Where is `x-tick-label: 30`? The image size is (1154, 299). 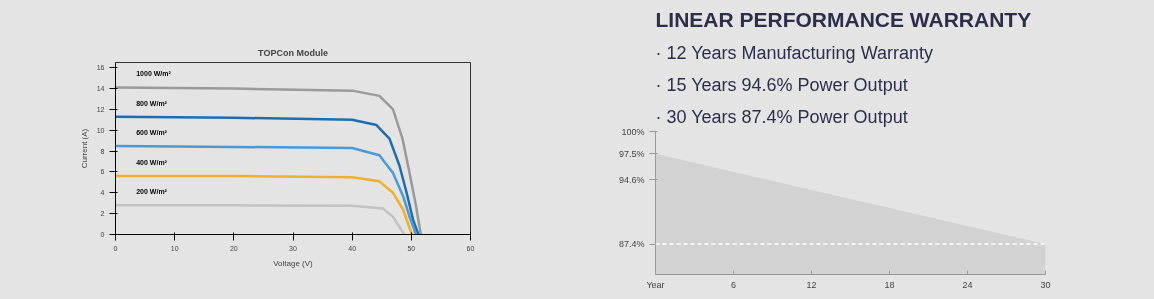 x-tick-label: 30 is located at coordinates (1045, 284).